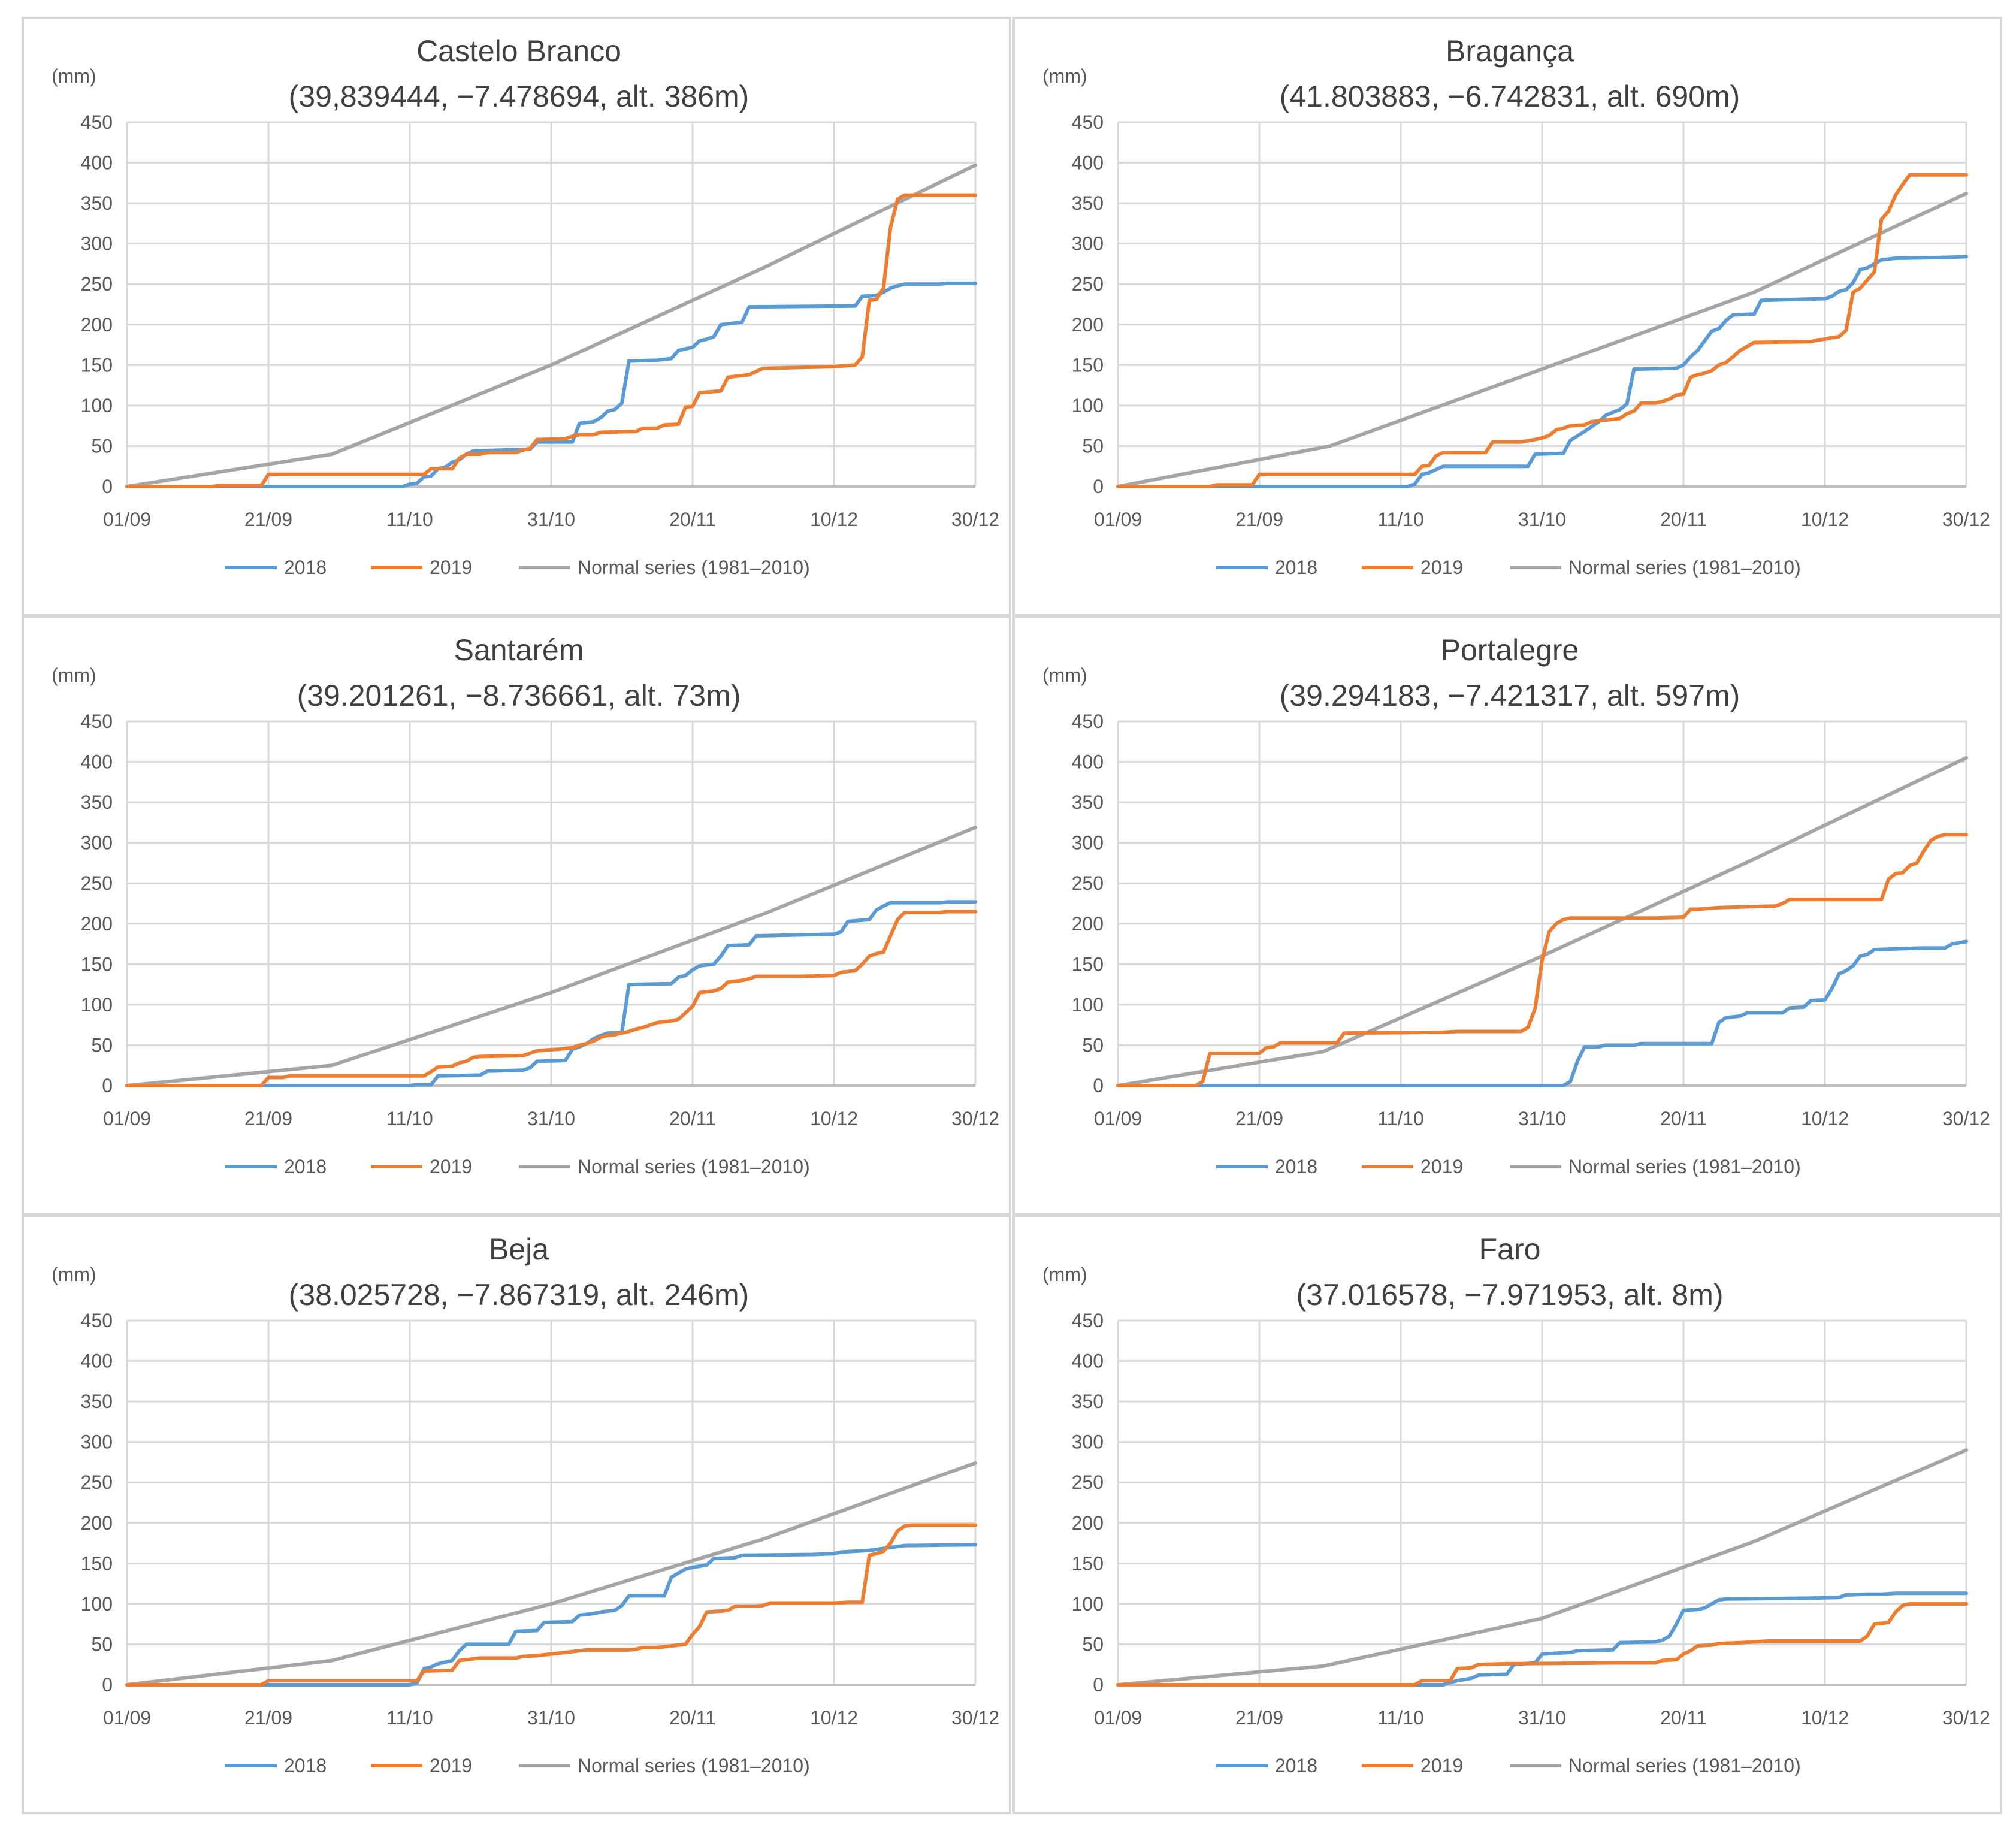 Image resolution: width=2016 pixels, height=1825 pixels. Describe the element at coordinates (519, 1295) in the screenshot. I see `chart-subtitle: (38.025728, −7.867319, alt. 246m)` at that location.